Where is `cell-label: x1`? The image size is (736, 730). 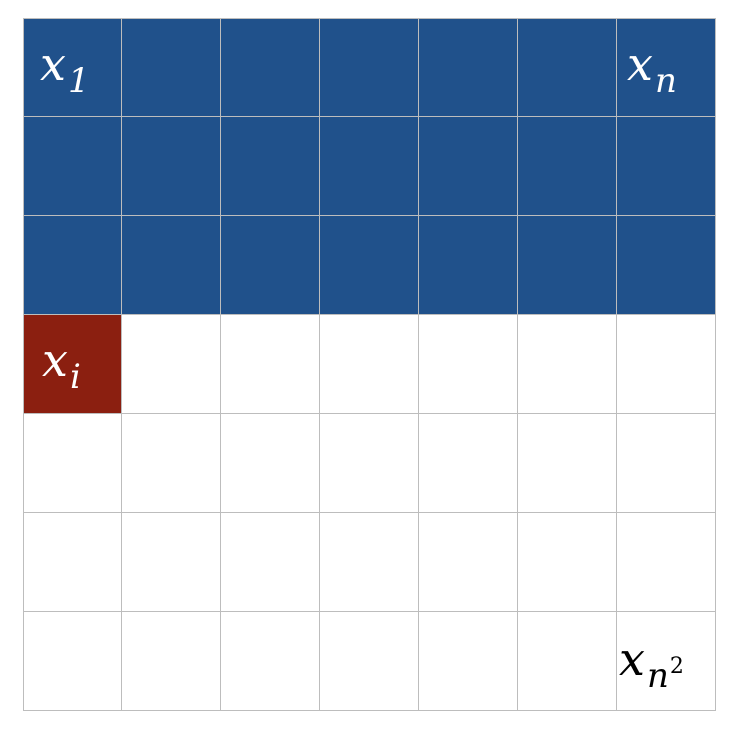
cell-label: x1 is located at coordinates (65, 69).